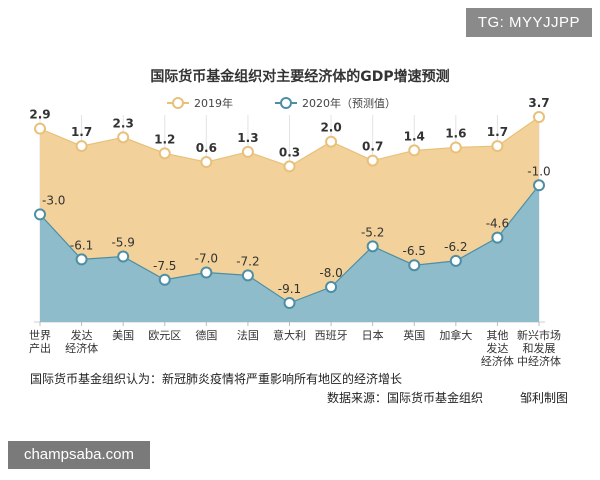 This screenshot has height=480, width=600. Describe the element at coordinates (405, 398) in the screenshot. I see `source-note: 数据来源：国际货币基金组织` at that location.